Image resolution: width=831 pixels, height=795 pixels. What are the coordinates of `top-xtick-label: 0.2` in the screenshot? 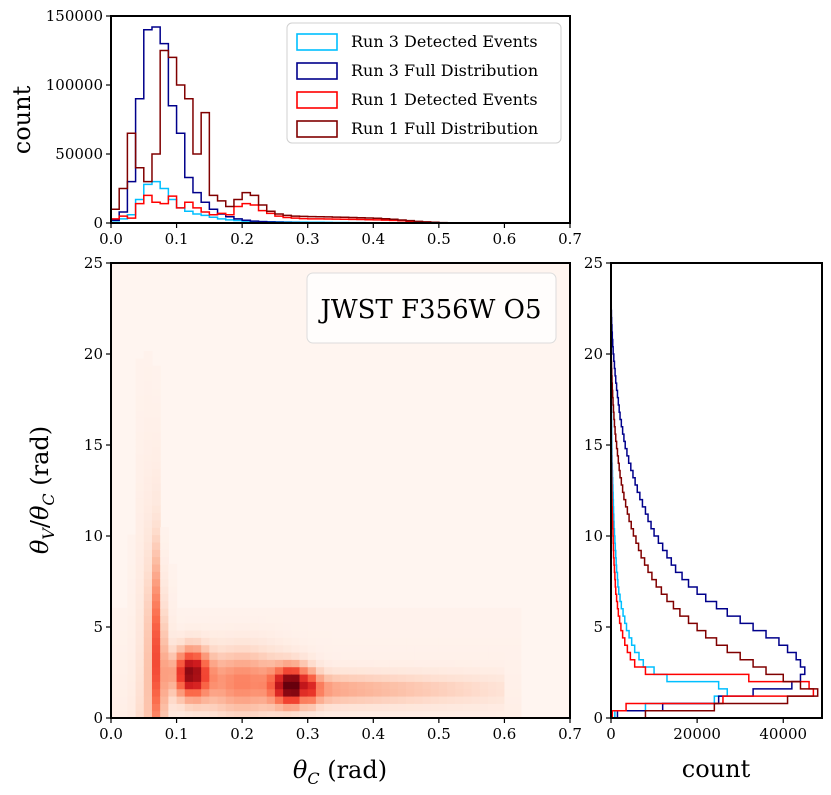 It's located at (242, 239).